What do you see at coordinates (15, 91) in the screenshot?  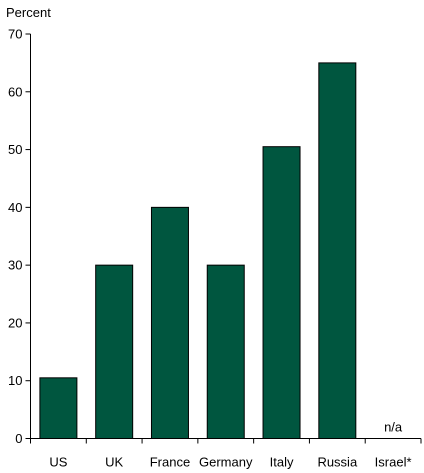 I see `y-tick-label: 60` at bounding box center [15, 91].